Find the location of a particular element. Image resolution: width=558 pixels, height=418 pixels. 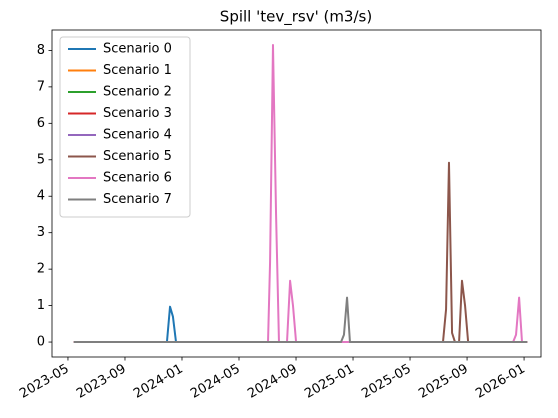

x-tick-label: 2025-09 is located at coordinates (443, 382).